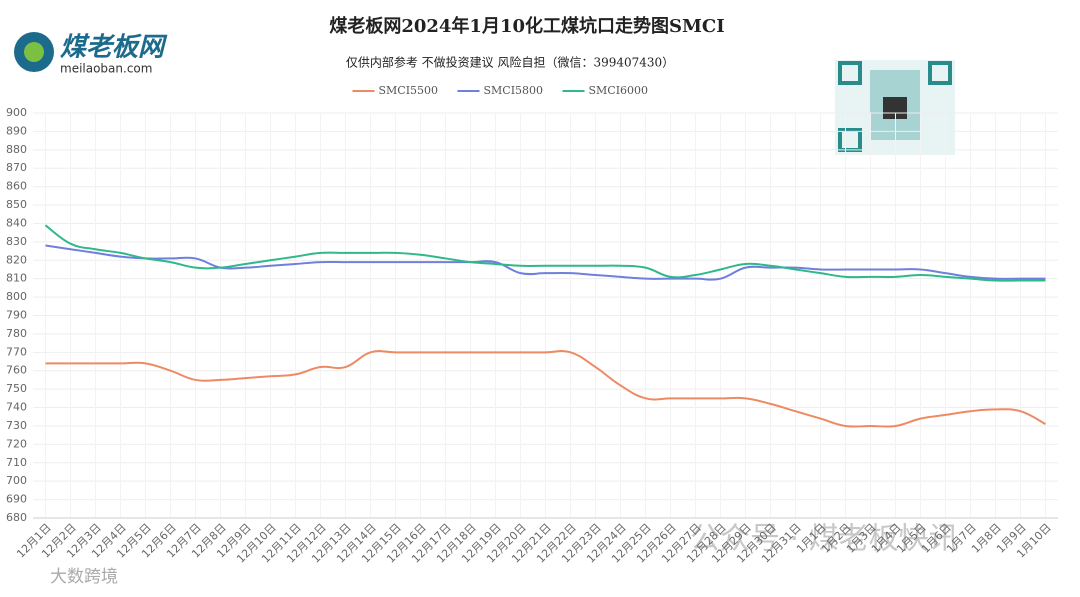  I want to click on y-tick-label: 900, so click(16, 112).